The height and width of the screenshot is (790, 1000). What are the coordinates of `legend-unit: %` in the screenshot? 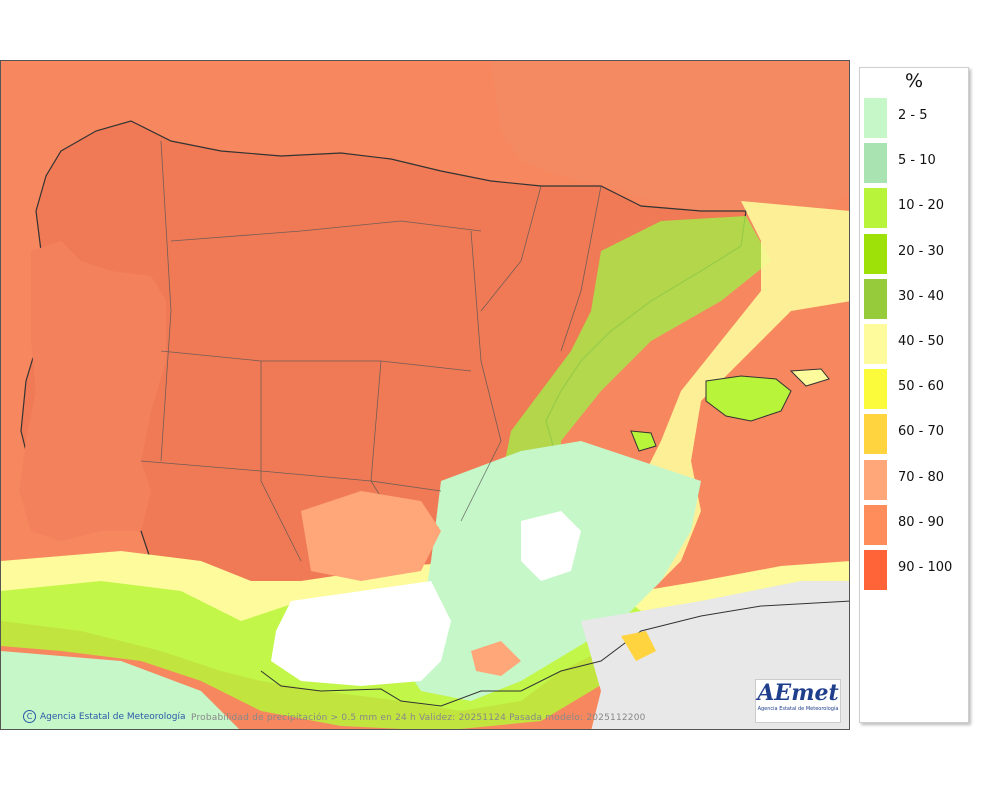 It's located at (914, 81).